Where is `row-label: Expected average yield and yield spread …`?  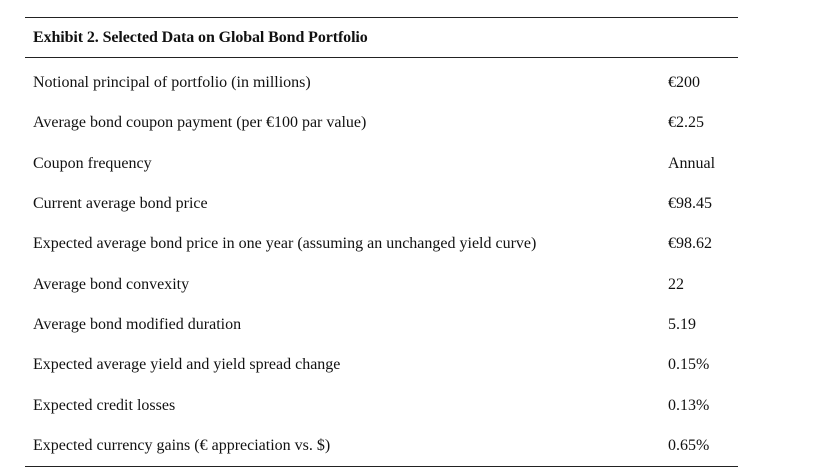 row-label: Expected average yield and yield spread … is located at coordinates (187, 365).